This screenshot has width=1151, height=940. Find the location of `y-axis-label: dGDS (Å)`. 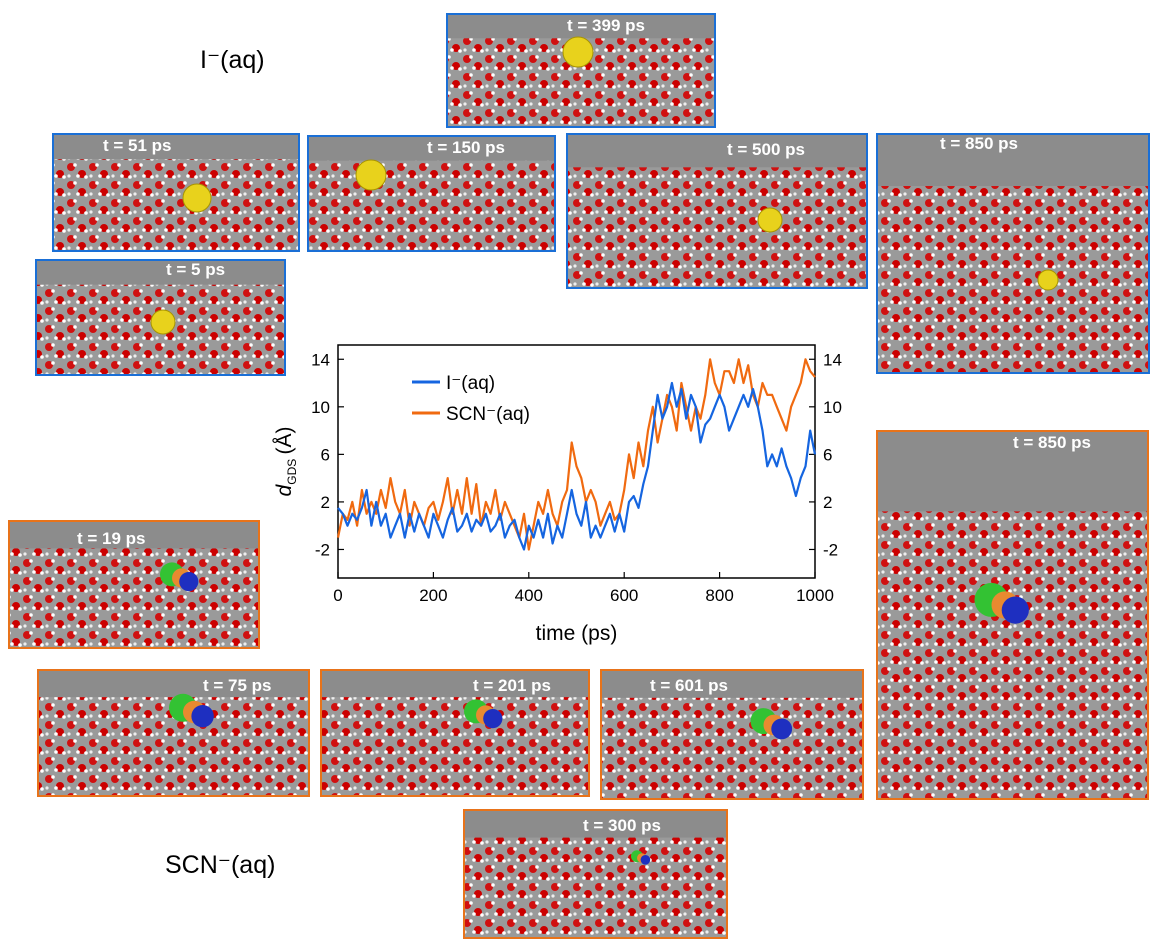

y-axis-label: dGDS (Å) is located at coordinates (286, 462).